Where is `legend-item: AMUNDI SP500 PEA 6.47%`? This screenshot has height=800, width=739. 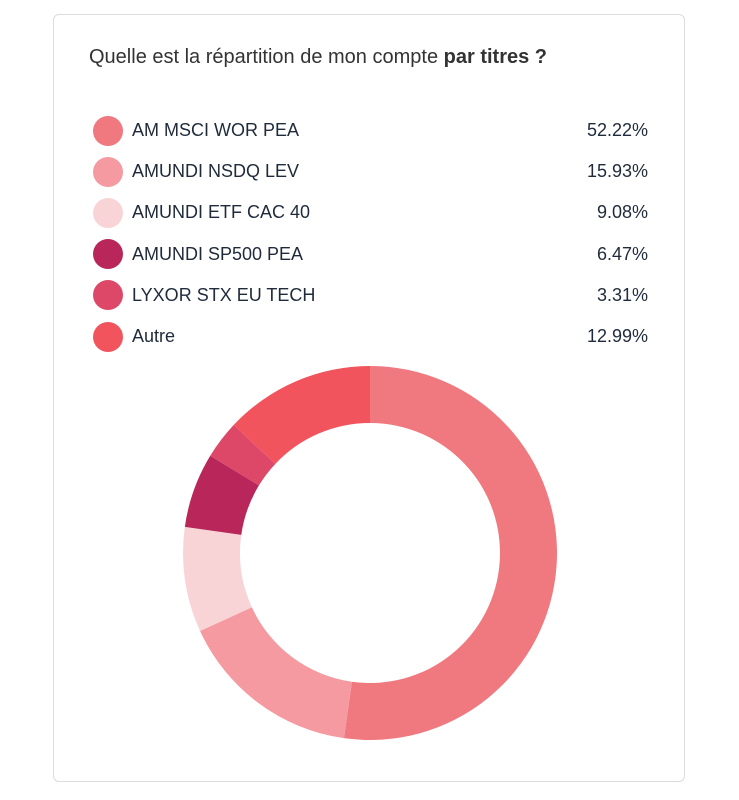
legend-item: AMUNDI SP500 PEA 6.47% is located at coordinates (370, 254).